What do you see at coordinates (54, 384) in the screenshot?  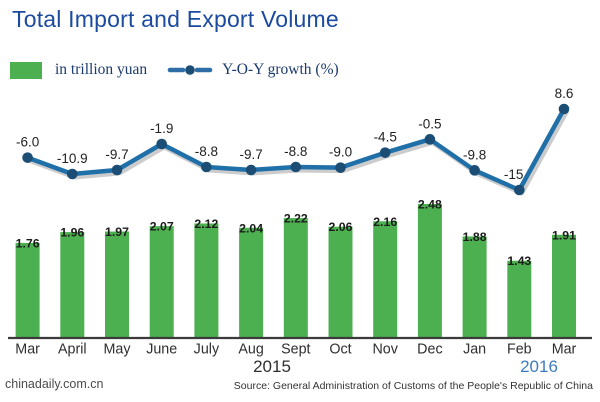 I see `watermark-site: chinadaily.com.cn` at bounding box center [54, 384].